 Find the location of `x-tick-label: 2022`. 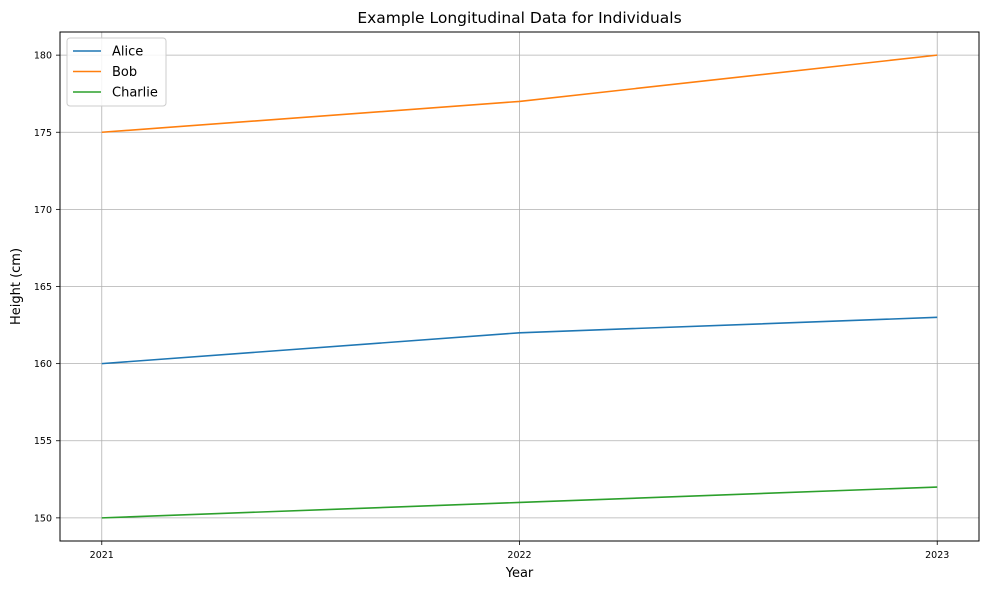

x-tick-label: 2022 is located at coordinates (519, 555).